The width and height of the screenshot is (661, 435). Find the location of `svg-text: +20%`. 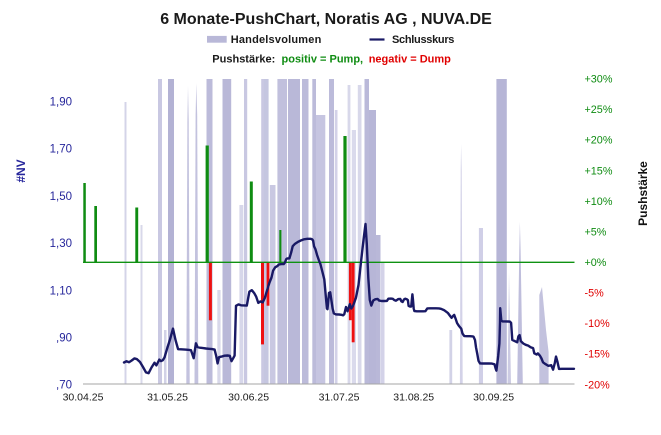

svg-text: +20% is located at coordinates (599, 141).